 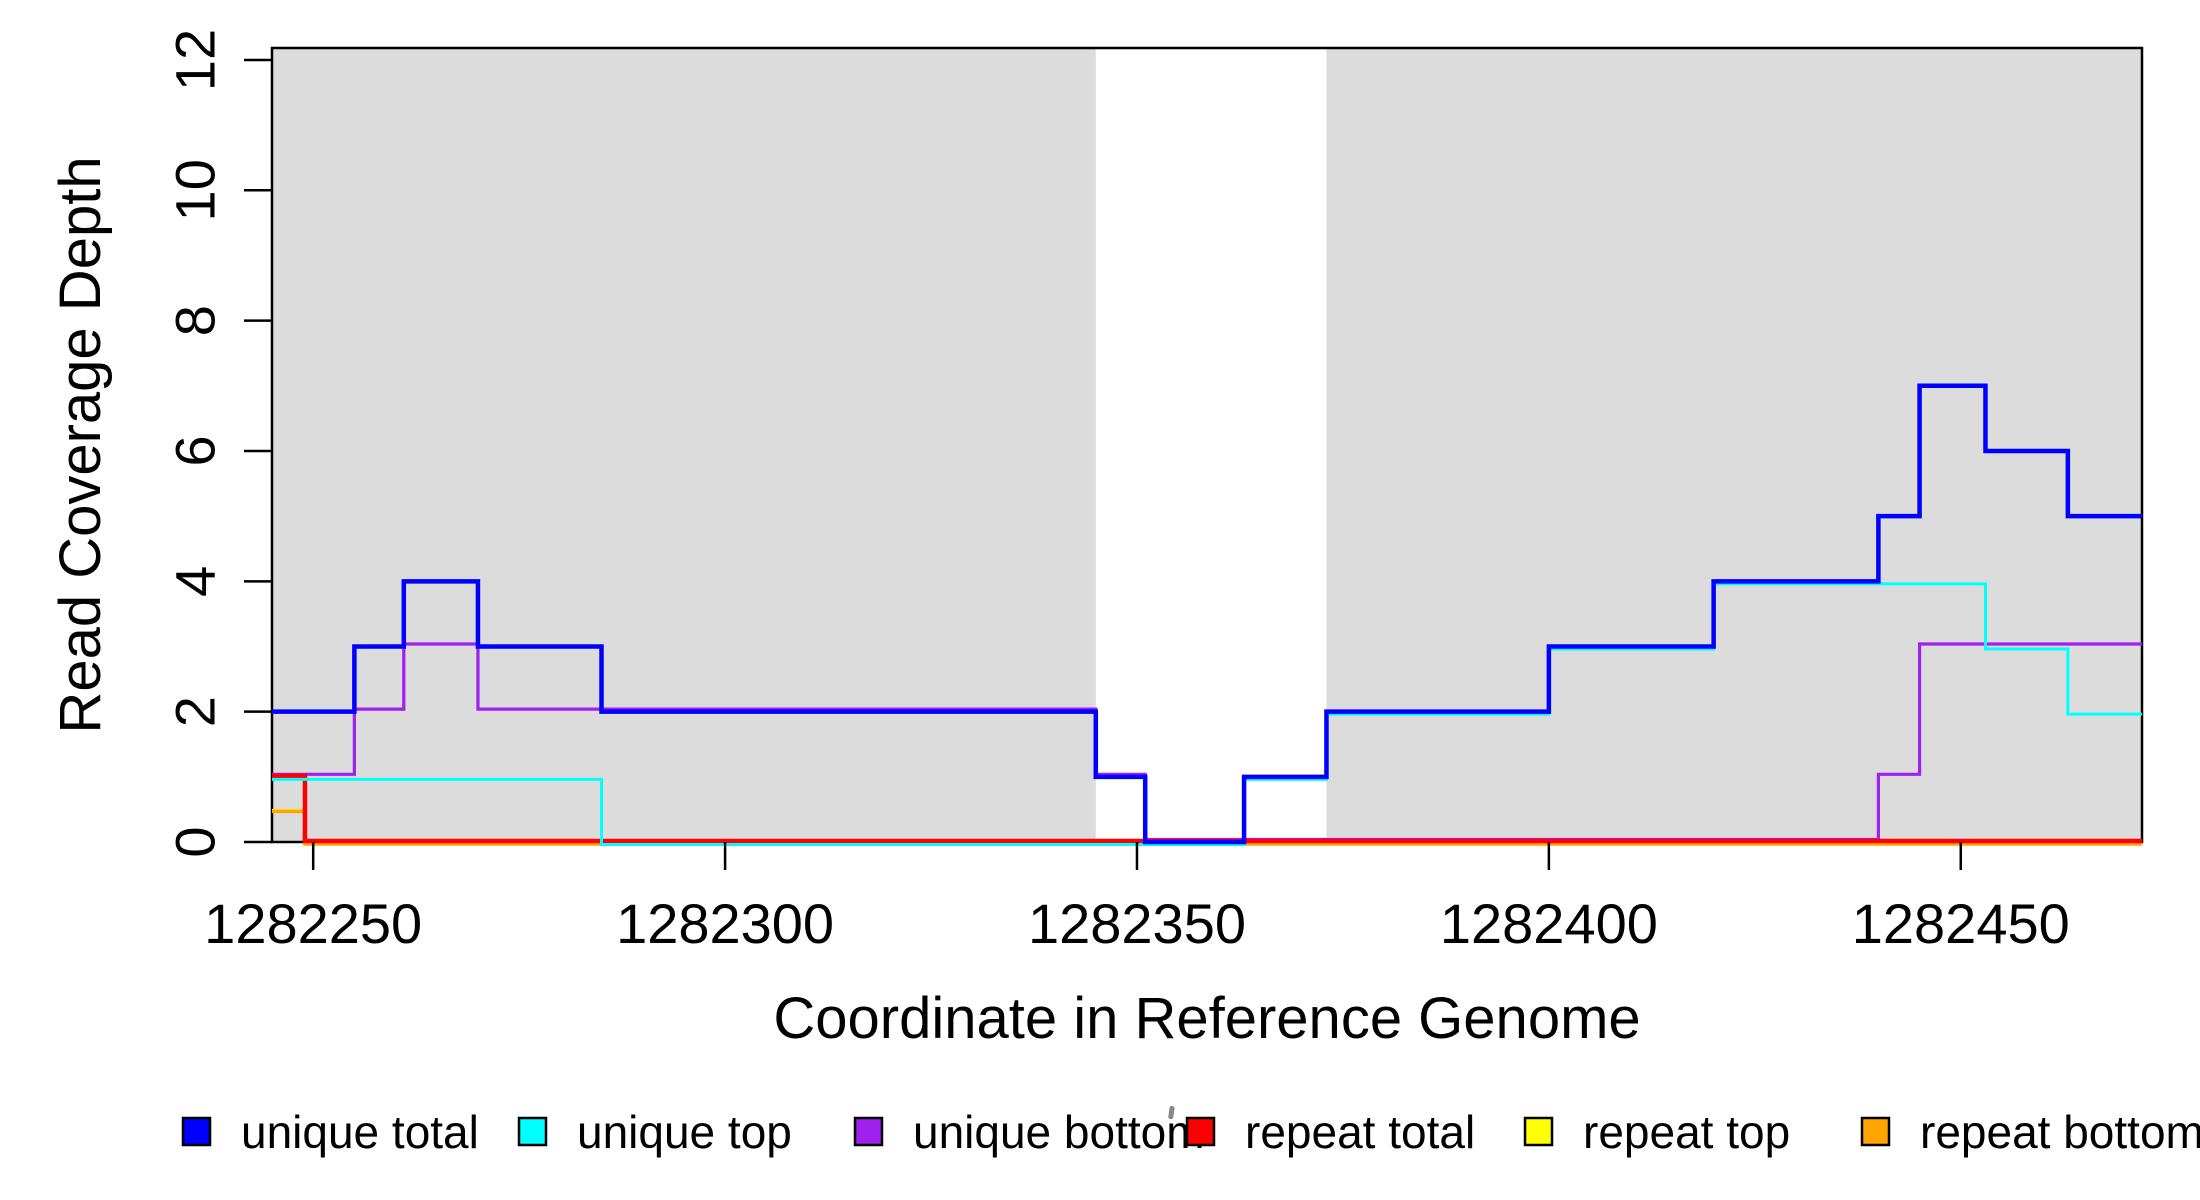 I want to click on x-tick-label: 1282450, so click(x=1961, y=923).